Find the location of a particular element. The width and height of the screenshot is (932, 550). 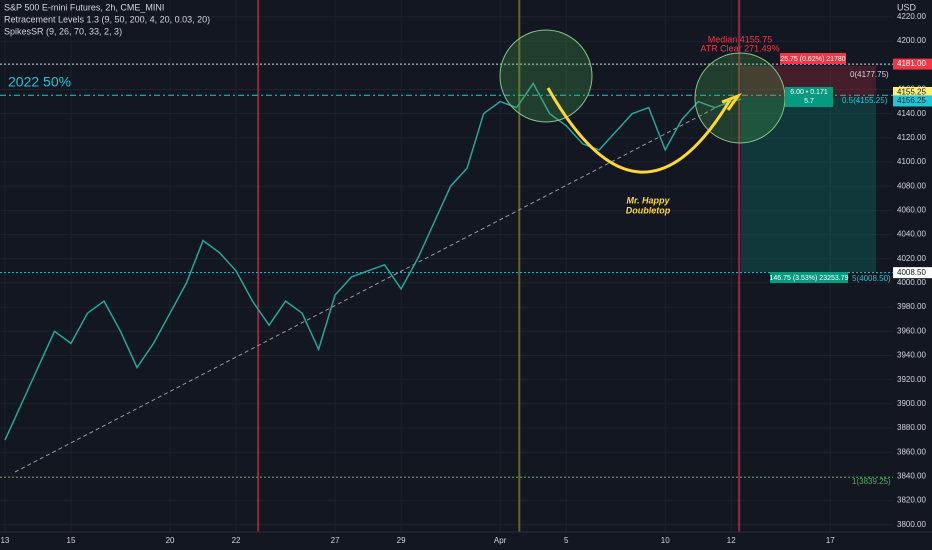

x-tick-label: 20 is located at coordinates (170, 540).